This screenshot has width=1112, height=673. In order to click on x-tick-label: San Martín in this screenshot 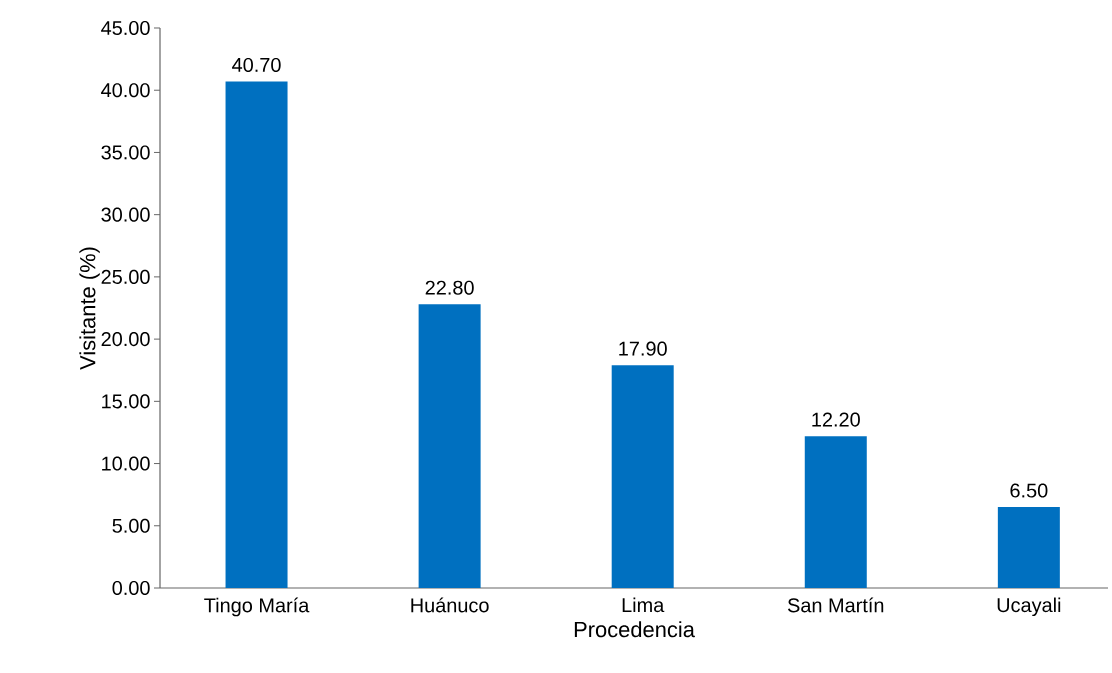, I will do `click(835, 605)`.